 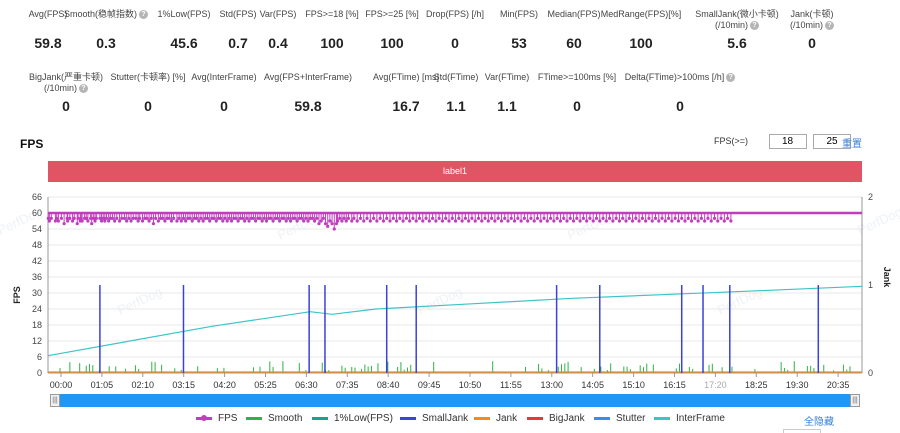 I want to click on stat-stats_row1-8: Min(FPS) 53, so click(x=519, y=30).